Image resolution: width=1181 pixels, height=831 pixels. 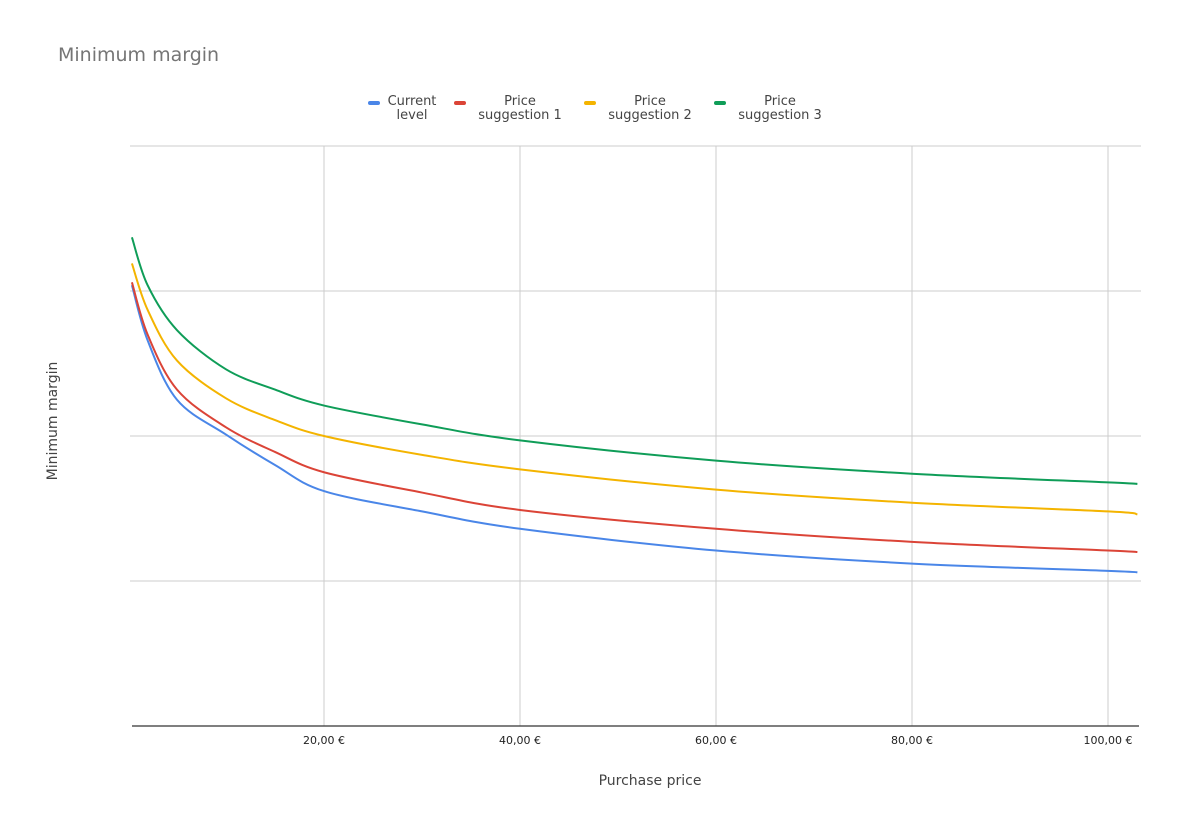 I want to click on legend-item-current-level: Current level, so click(x=404, y=109).